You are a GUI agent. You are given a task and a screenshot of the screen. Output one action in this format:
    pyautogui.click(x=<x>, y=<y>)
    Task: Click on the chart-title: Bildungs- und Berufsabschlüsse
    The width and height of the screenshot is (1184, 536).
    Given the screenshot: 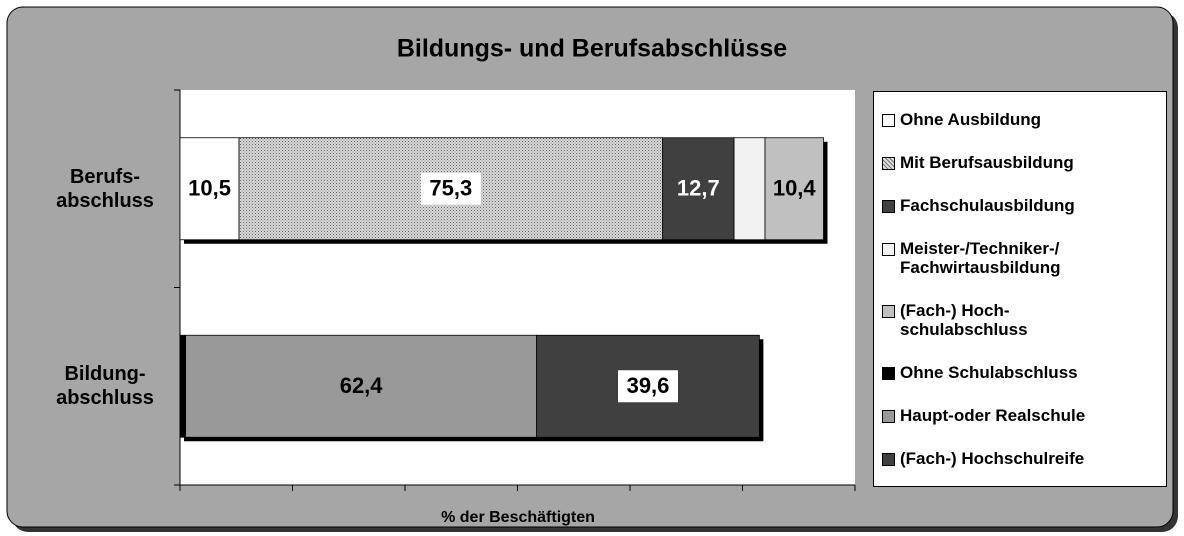 What is the action you would take?
    pyautogui.click(x=592, y=49)
    